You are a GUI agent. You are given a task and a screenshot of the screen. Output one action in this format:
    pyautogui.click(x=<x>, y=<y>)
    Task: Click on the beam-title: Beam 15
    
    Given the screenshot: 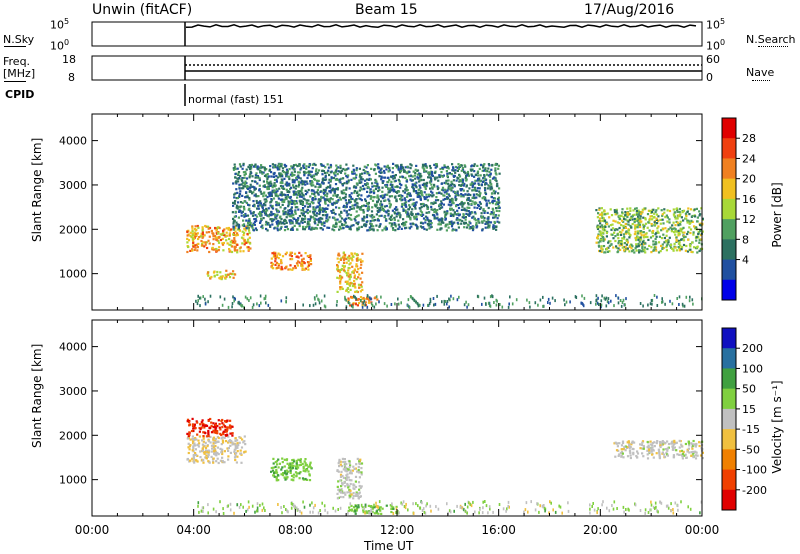 What is the action you would take?
    pyautogui.click(x=386, y=10)
    